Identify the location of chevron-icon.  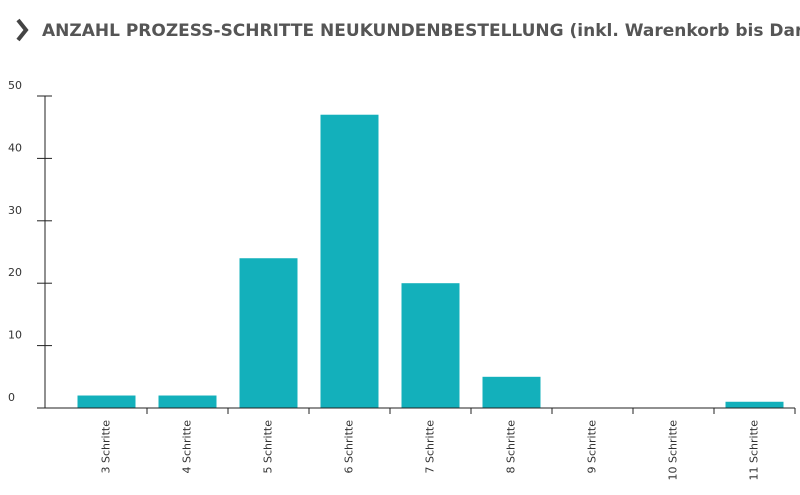
(22, 30).